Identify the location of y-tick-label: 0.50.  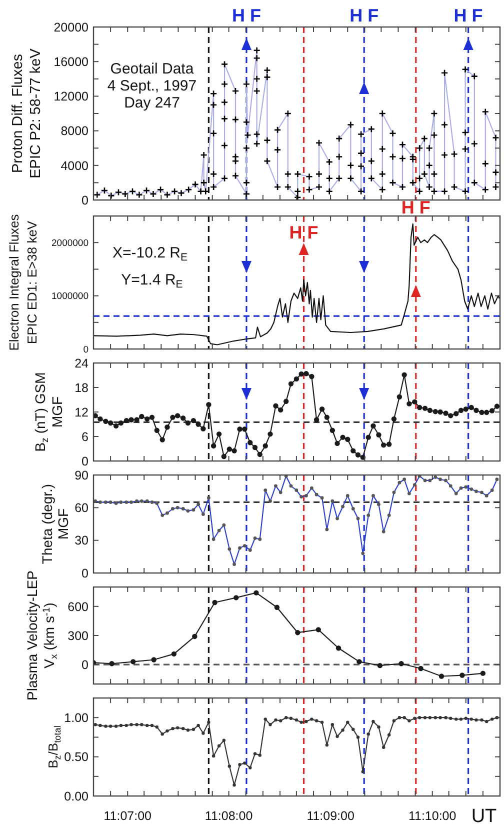
(76, 757).